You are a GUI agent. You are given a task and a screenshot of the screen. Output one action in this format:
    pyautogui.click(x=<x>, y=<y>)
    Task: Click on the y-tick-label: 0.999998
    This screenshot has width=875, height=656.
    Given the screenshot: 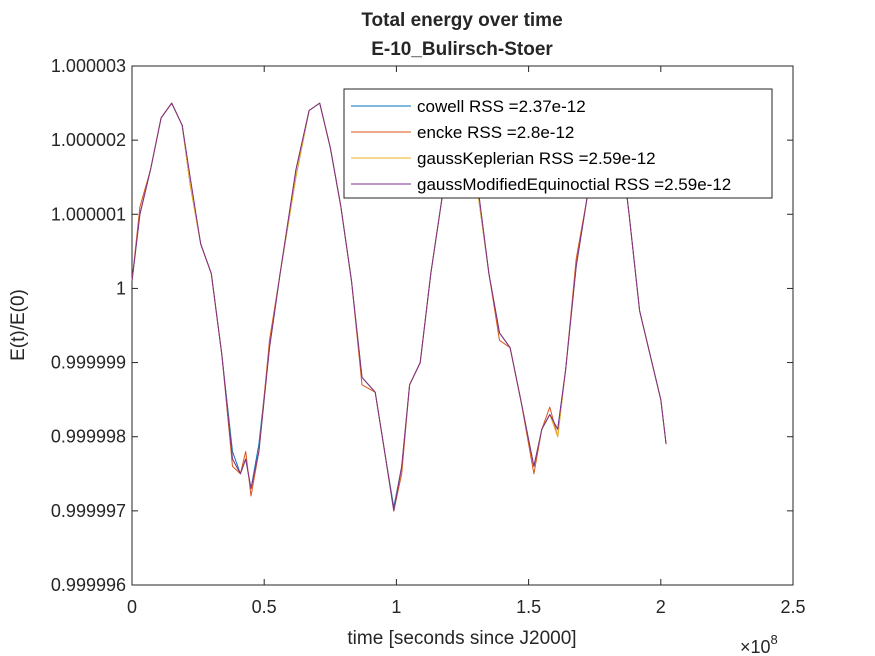 What is the action you would take?
    pyautogui.click(x=88, y=437)
    